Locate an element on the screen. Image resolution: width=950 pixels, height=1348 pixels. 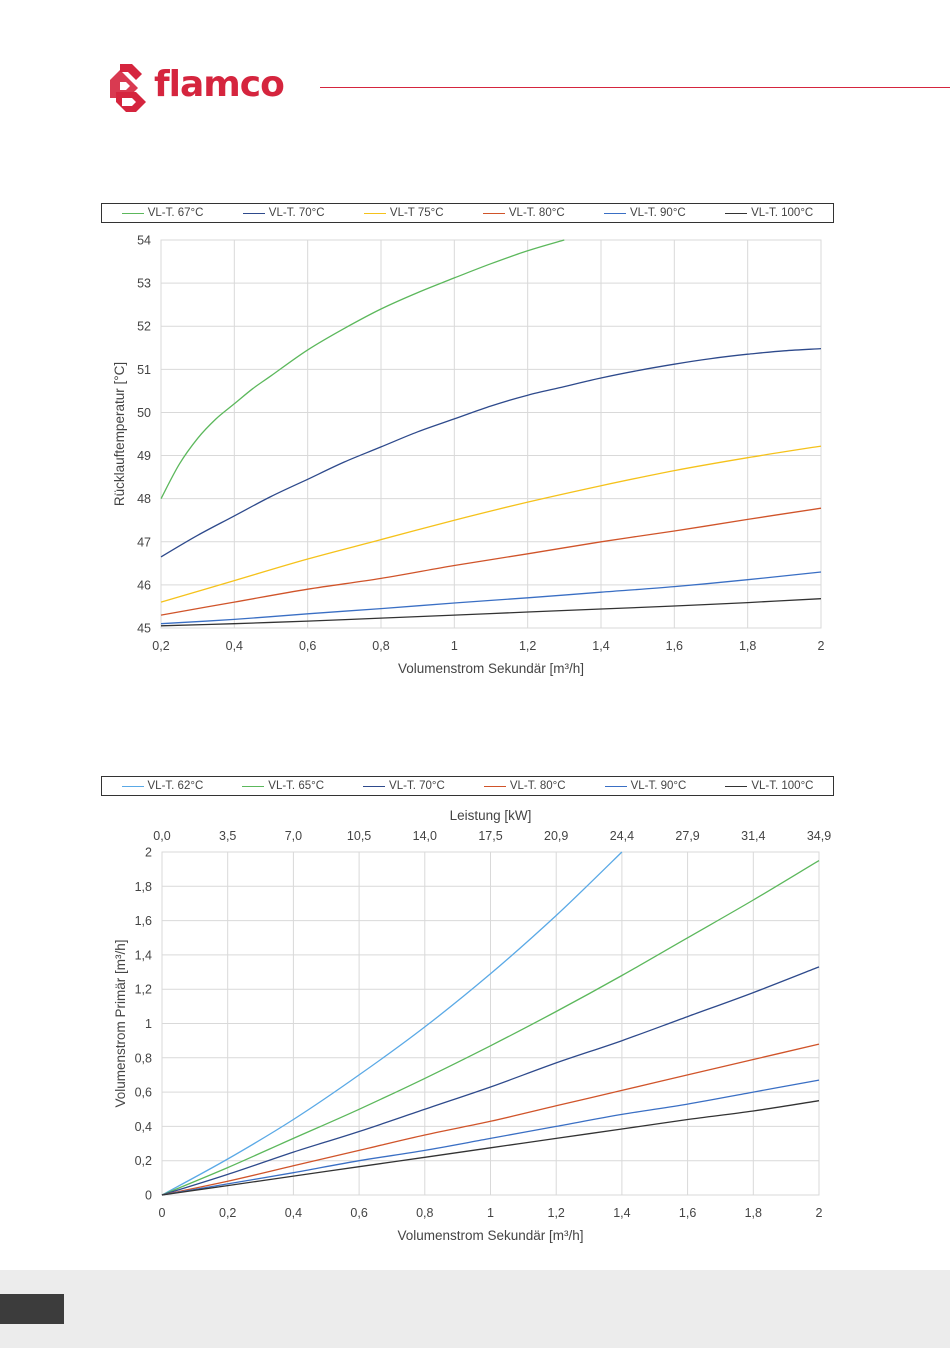
legend-label: VL-T. 62°C is located at coordinates (175, 786).